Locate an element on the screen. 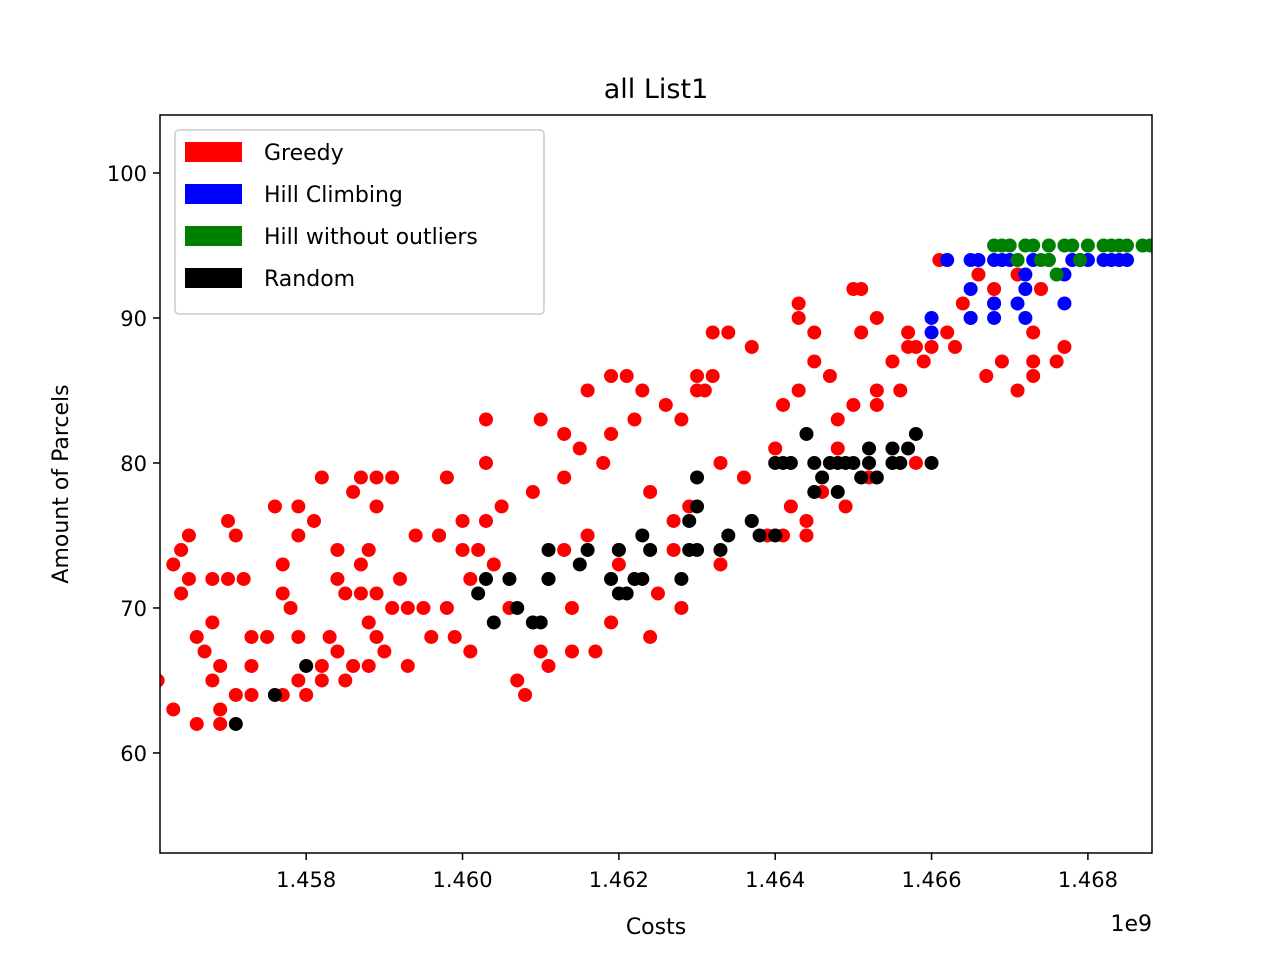  y-tick-label: 90 is located at coordinates (133, 319).